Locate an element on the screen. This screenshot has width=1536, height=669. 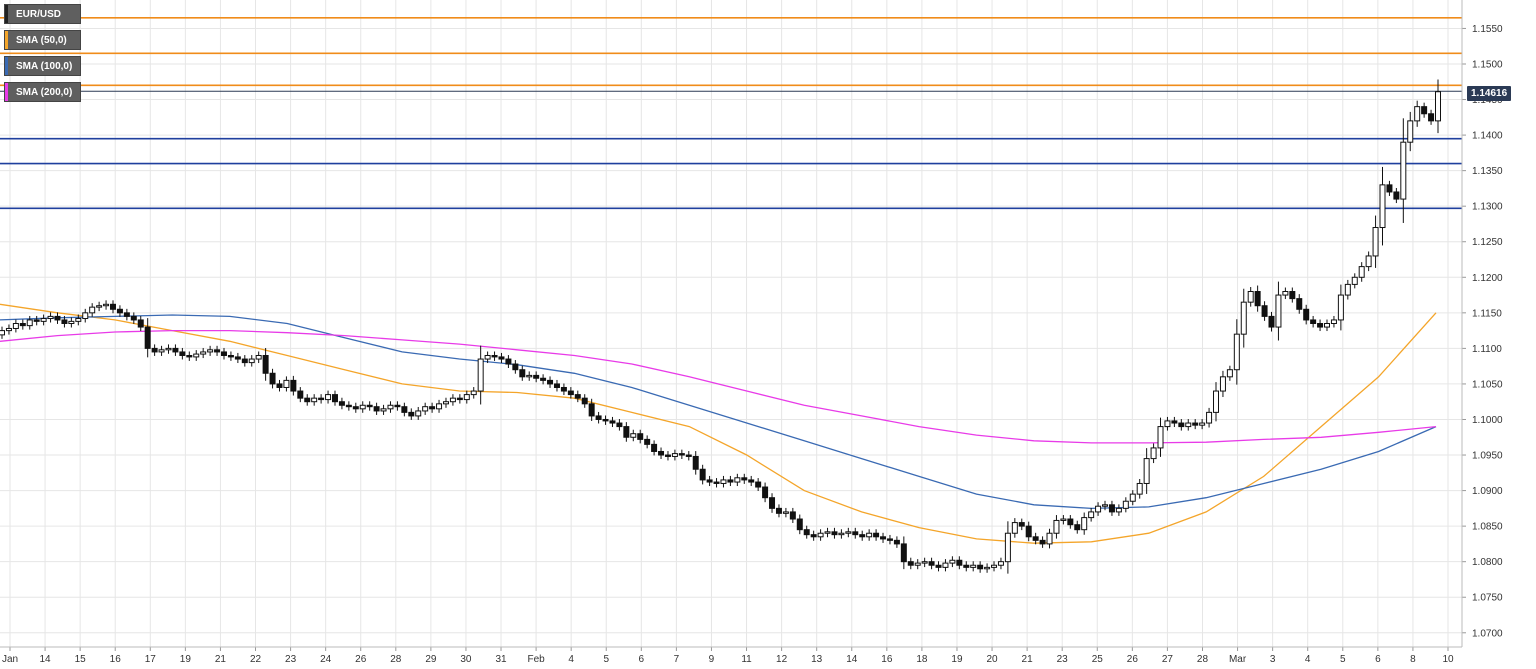
legend-sma200: SMA (200,0) is located at coordinates (43, 92).